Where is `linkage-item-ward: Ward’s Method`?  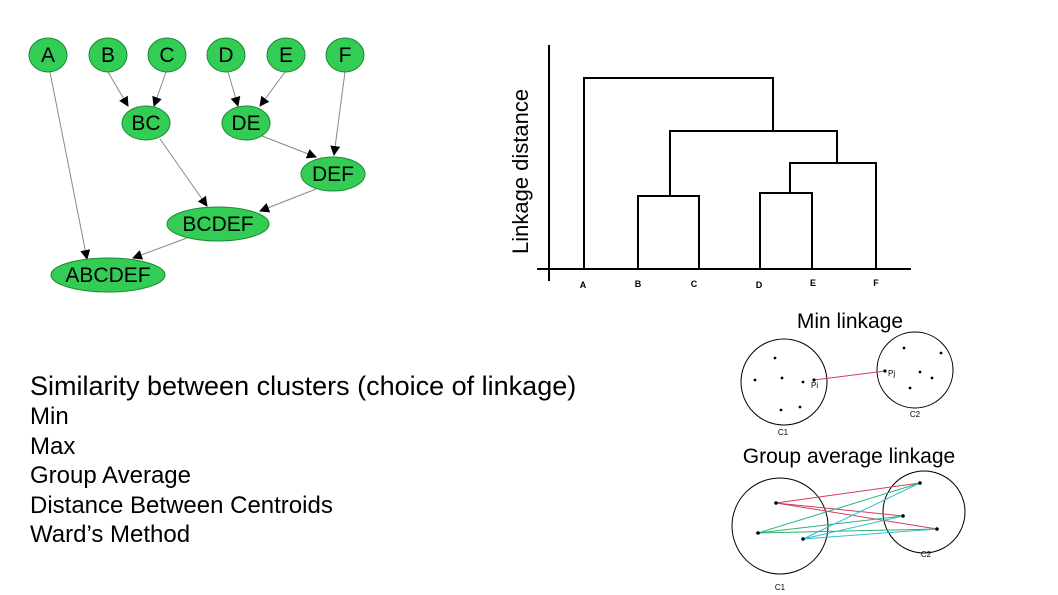 linkage-item-ward: Ward’s Method is located at coordinates (110, 534).